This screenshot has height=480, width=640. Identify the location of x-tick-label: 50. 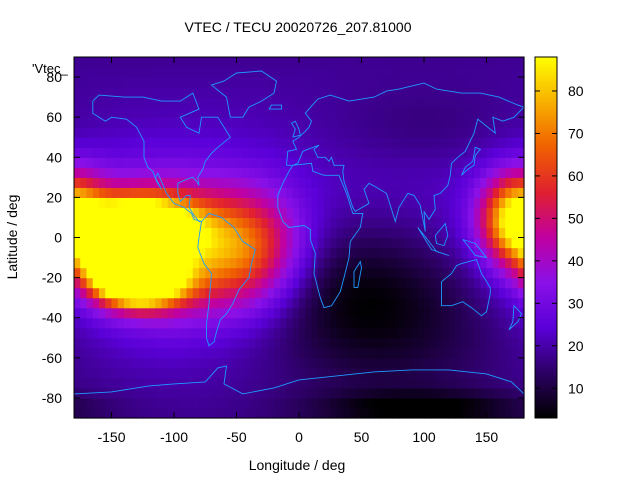
(362, 437).